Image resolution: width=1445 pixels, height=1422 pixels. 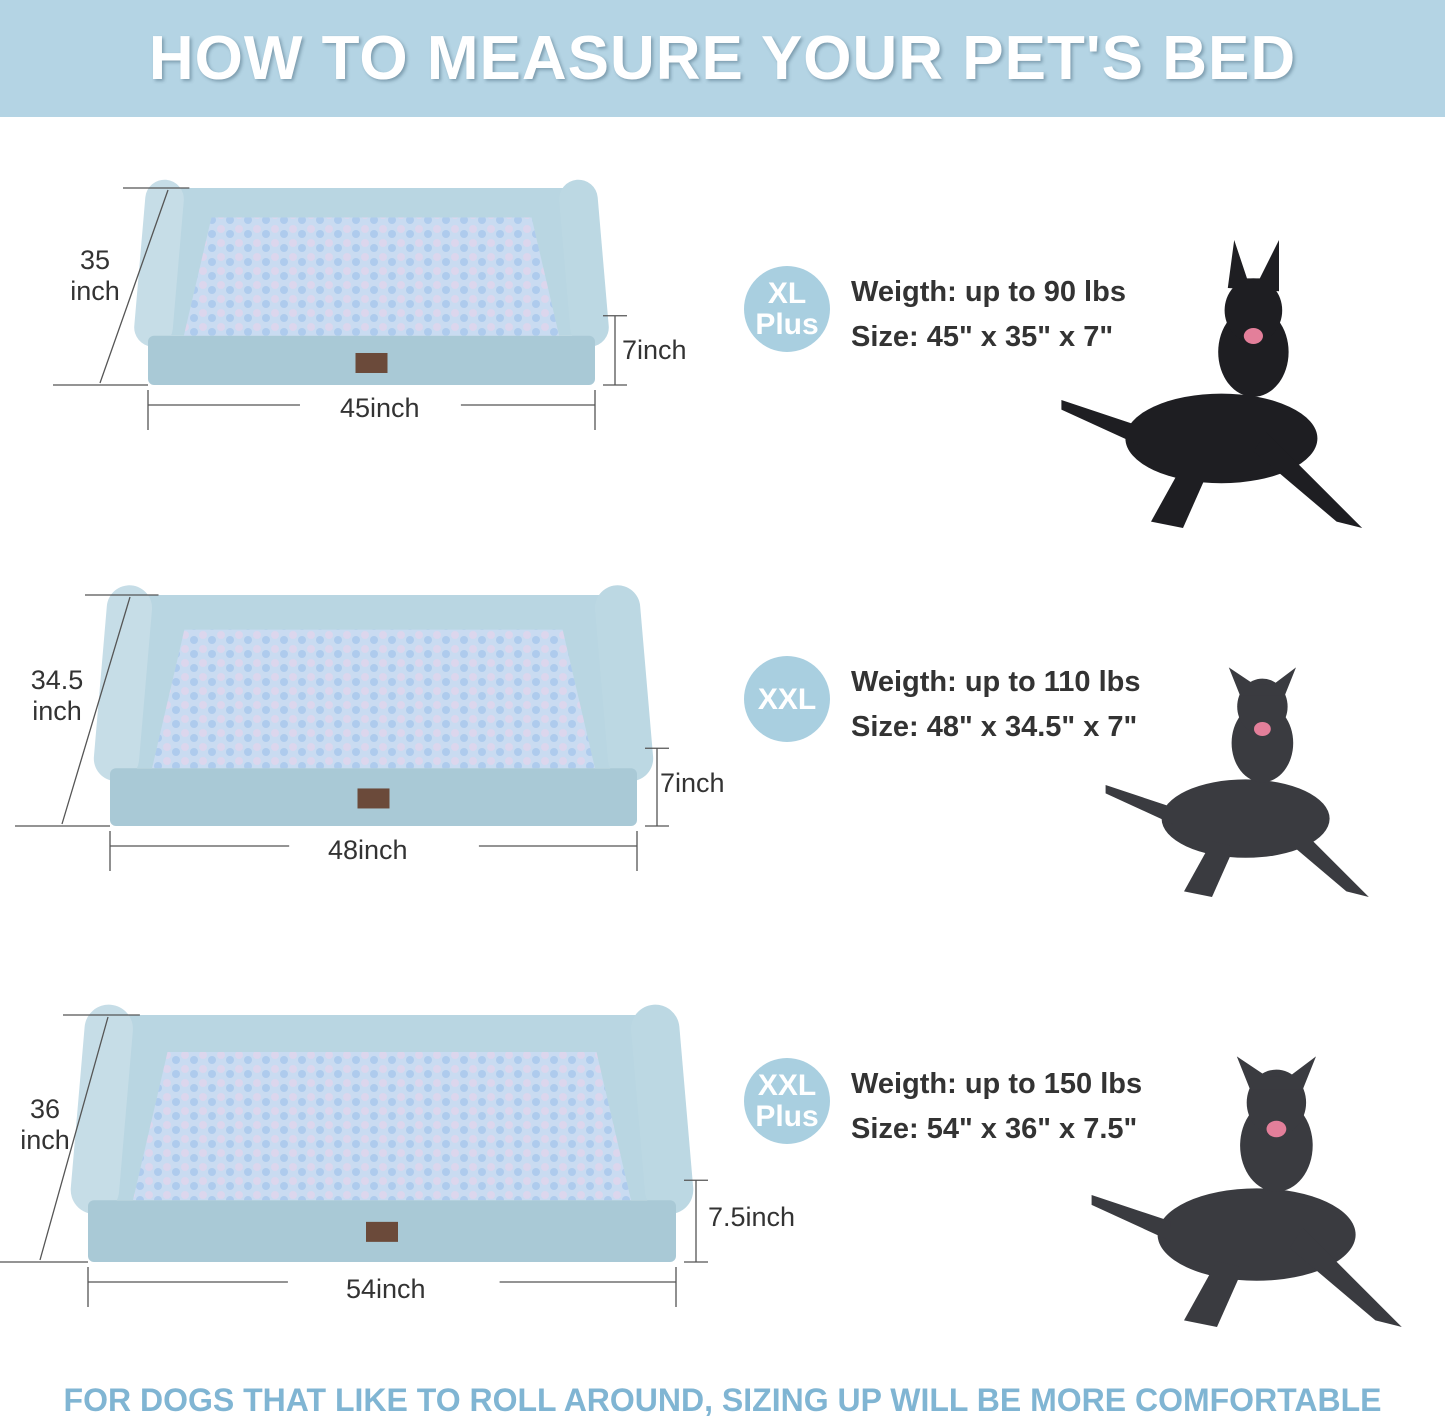 I want to click on size-badge: XXL Plus, so click(x=787, y=1101).